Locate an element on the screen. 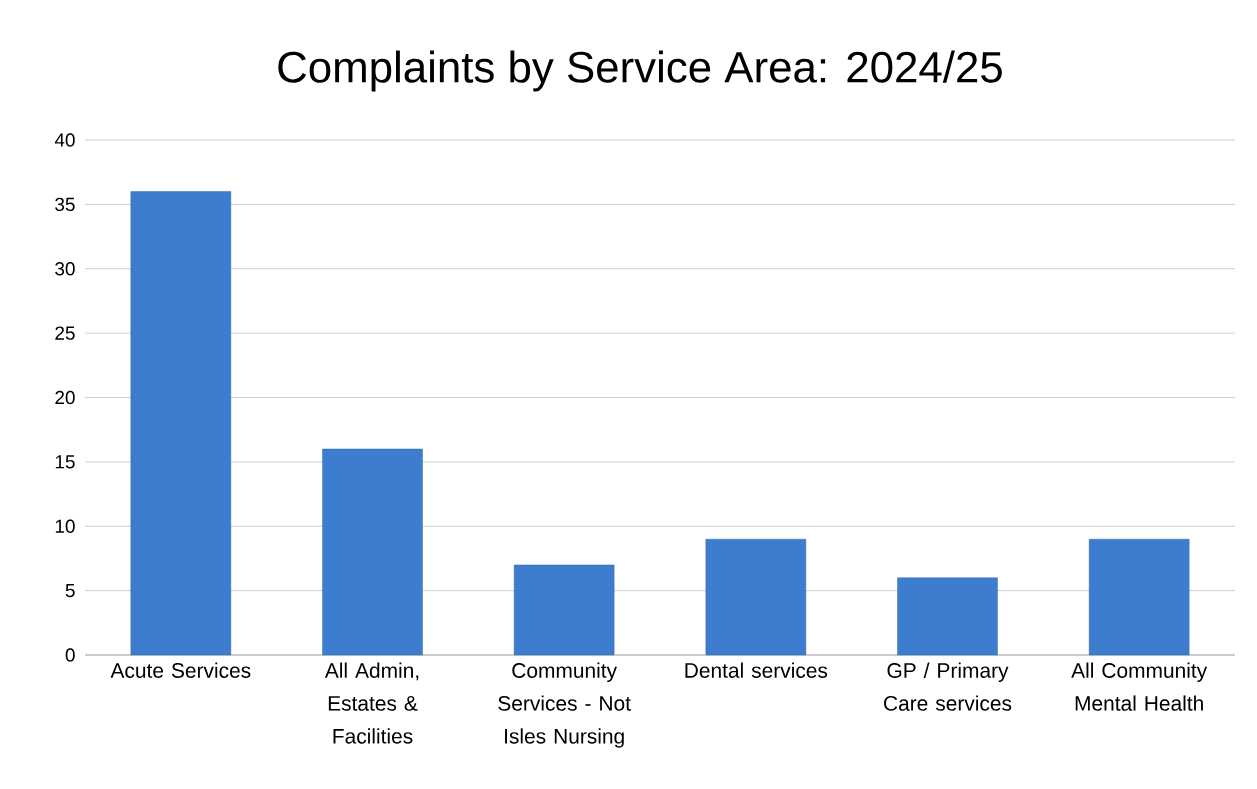 This screenshot has width=1257, height=789. x-tick-label: Dental services is located at coordinates (756, 670).